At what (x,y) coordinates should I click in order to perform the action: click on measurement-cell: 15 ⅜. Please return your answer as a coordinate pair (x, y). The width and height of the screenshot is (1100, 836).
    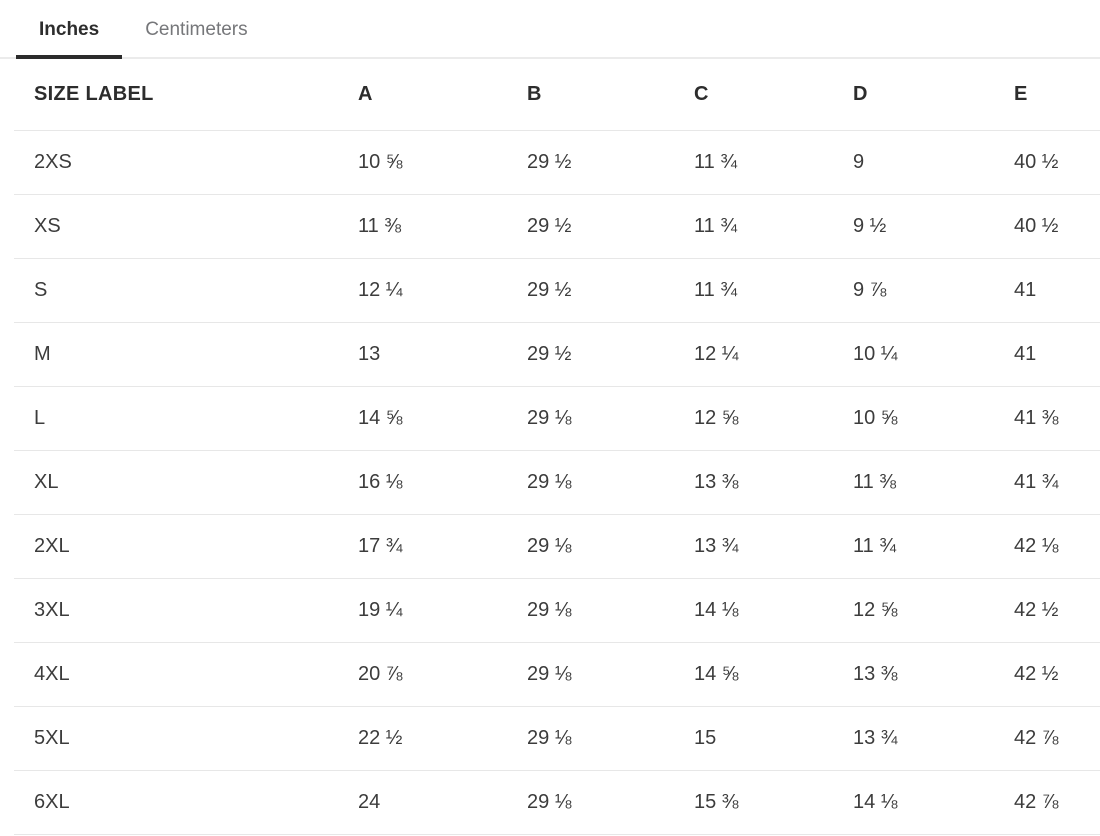
    Looking at the image, I should click on (773, 802).